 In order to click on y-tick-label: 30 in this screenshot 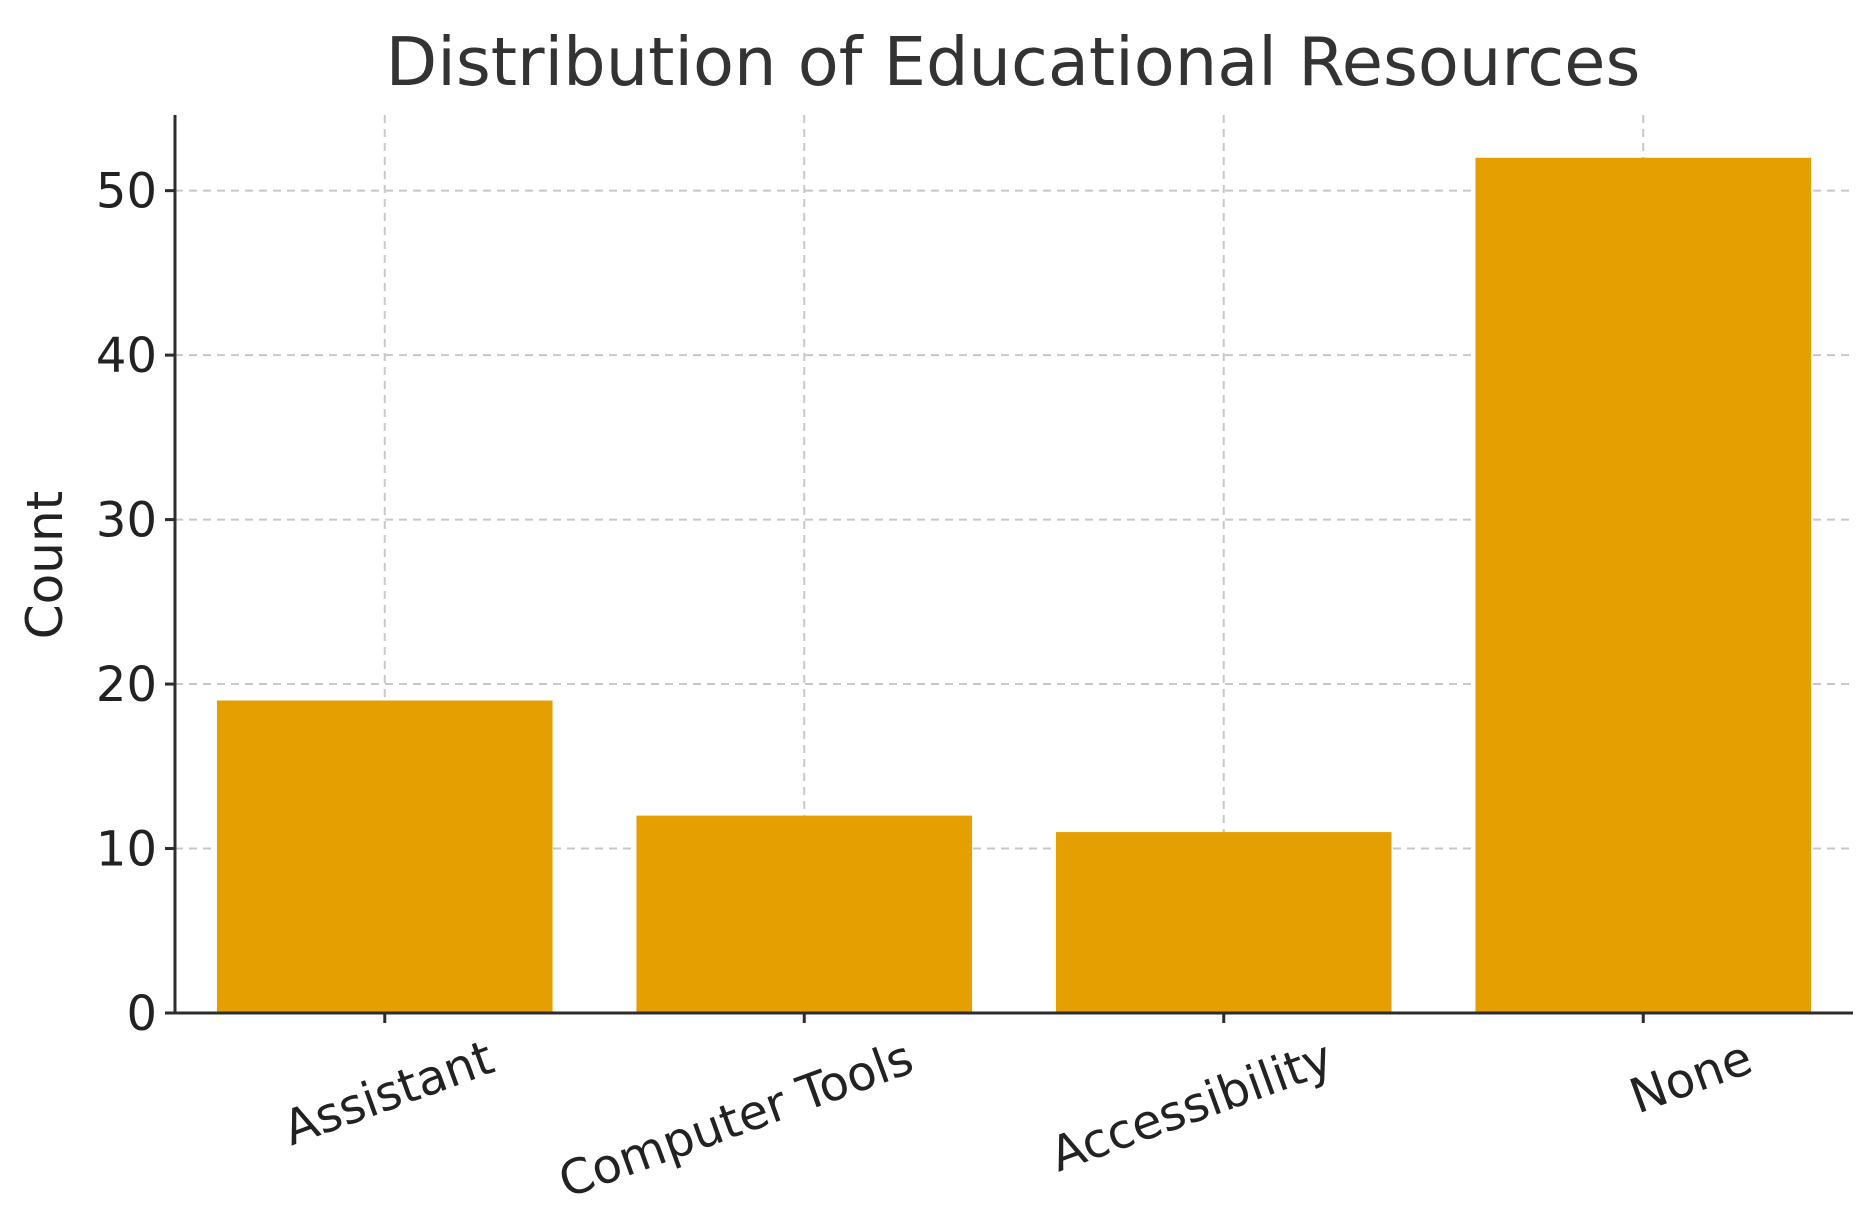, I will do `click(126, 521)`.